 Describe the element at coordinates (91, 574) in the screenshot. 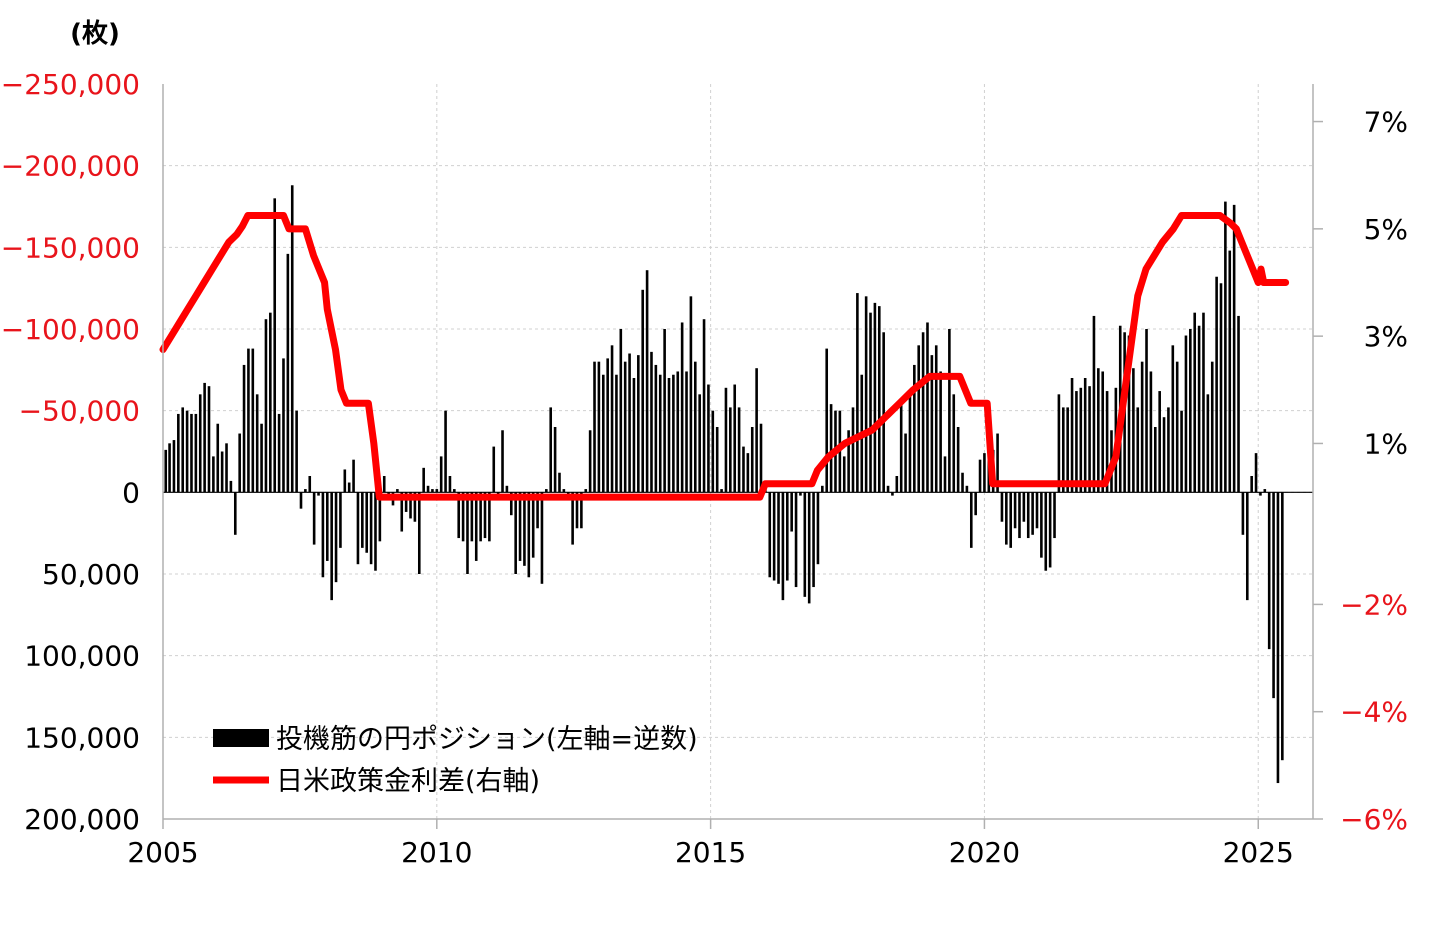

I see `left-tick-label: 50,000` at that location.